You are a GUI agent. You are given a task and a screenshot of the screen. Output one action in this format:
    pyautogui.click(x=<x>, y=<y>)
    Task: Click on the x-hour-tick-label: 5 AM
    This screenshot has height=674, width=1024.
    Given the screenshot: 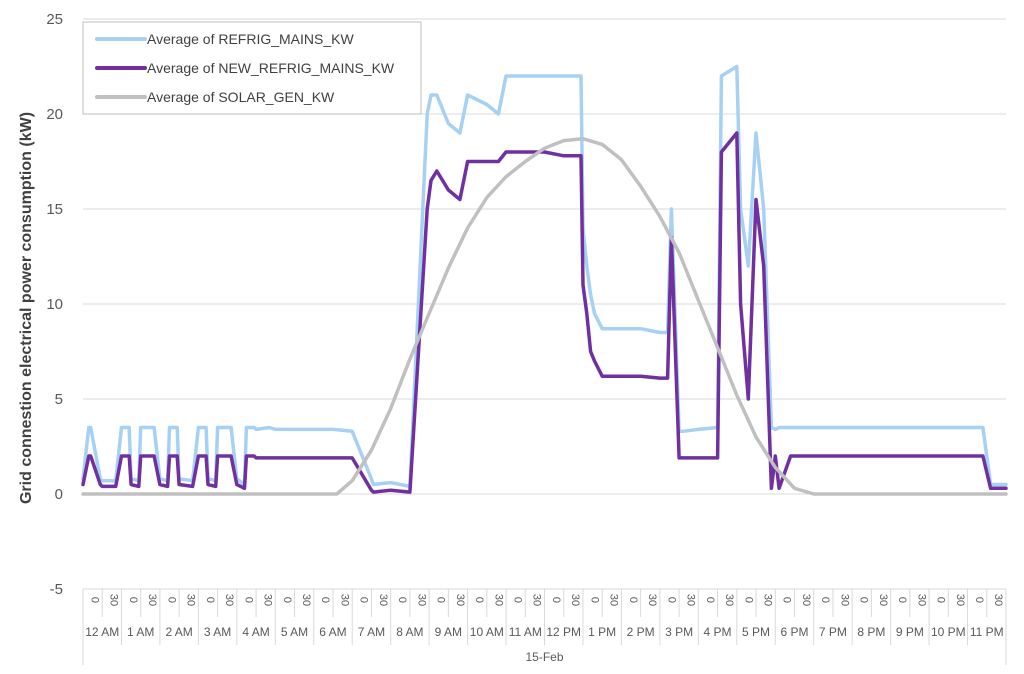 What is the action you would take?
    pyautogui.click(x=294, y=632)
    